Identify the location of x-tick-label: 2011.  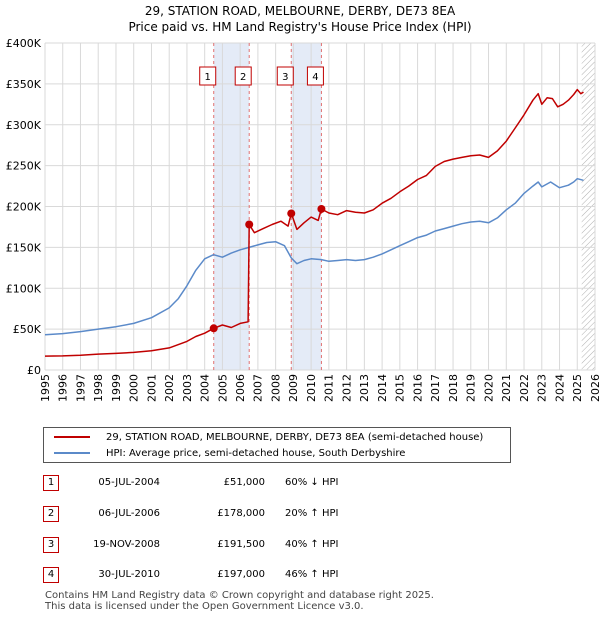
(329, 388).